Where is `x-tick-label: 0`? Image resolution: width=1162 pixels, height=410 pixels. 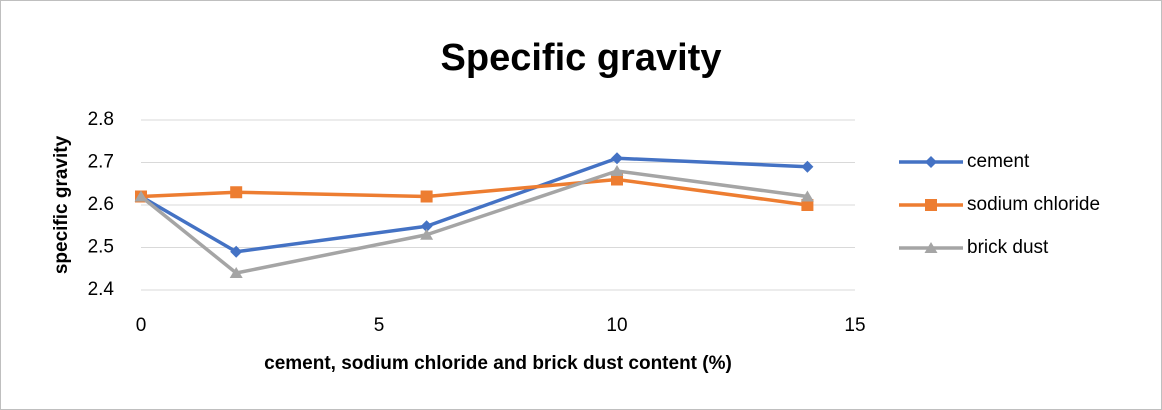
x-tick-label: 0 is located at coordinates (141, 325).